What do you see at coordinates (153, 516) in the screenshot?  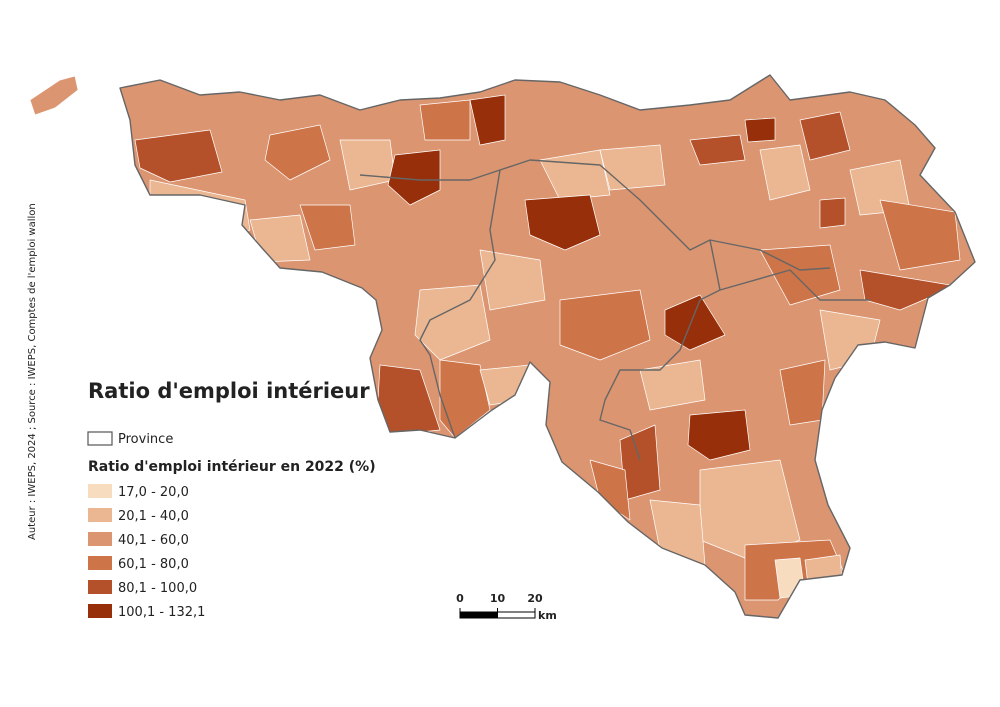 I see `legend-label: 20,1 - 40,0` at bounding box center [153, 516].